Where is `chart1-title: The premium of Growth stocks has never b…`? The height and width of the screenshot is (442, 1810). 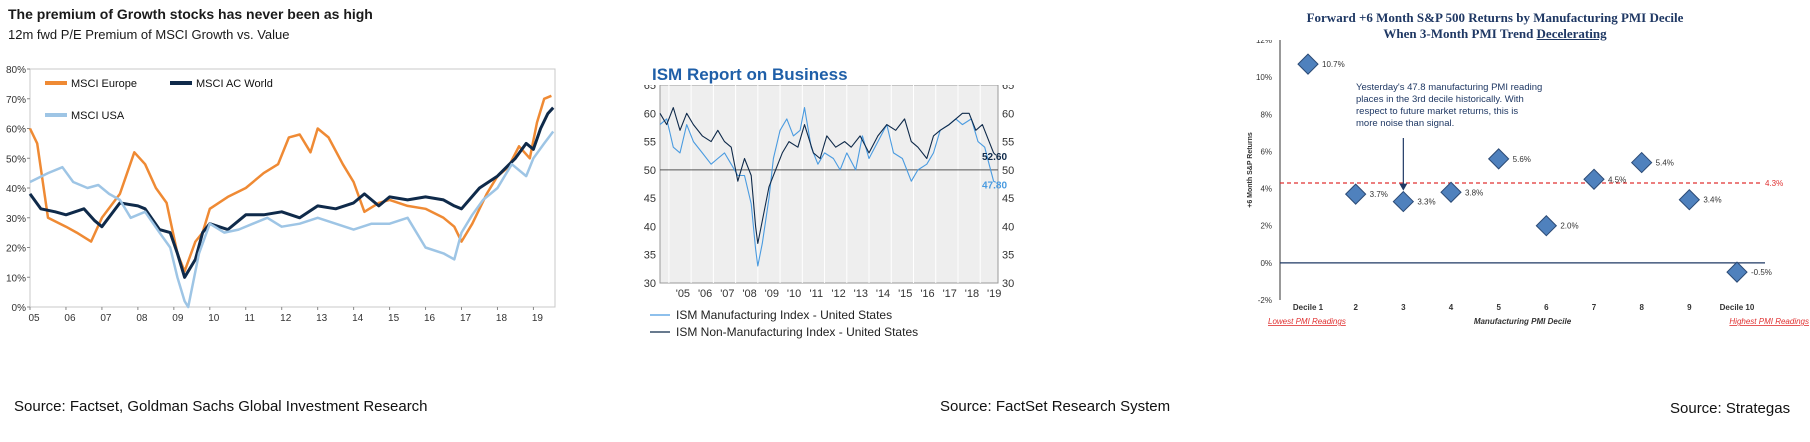
chart1-title: The premium of Growth stocks has never b… is located at coordinates (190, 14).